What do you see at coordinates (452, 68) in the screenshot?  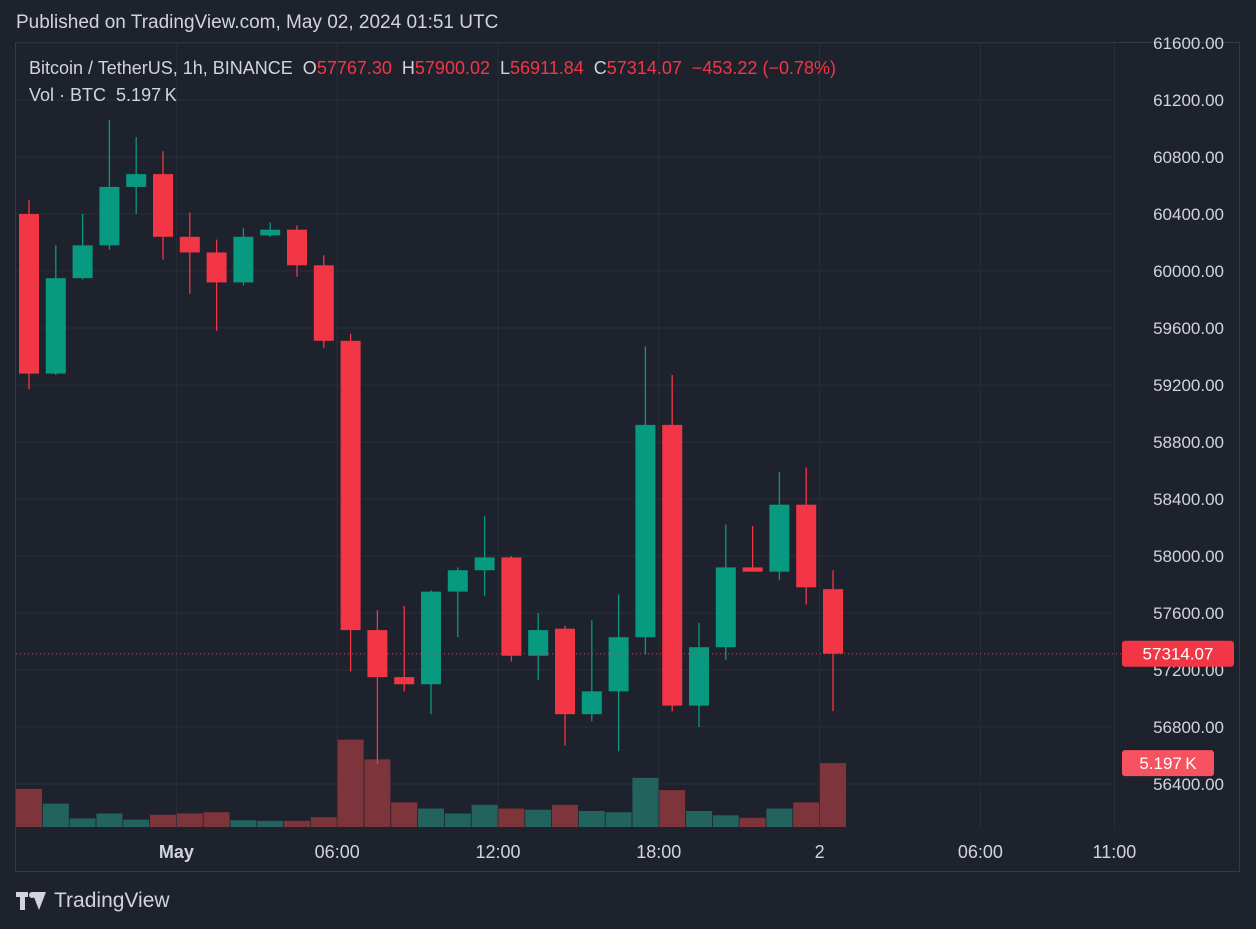 I see `high-value: 57900.02` at bounding box center [452, 68].